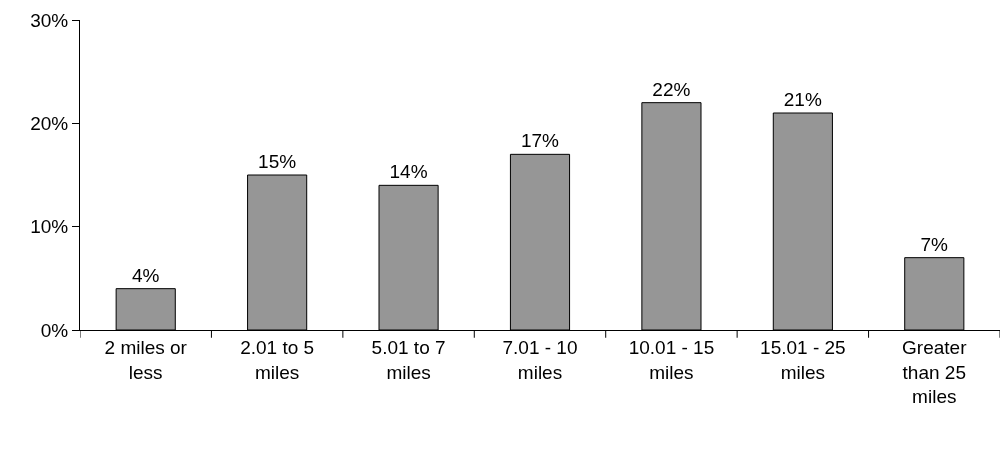  What do you see at coordinates (408, 172) in the screenshot?
I see `data-label: 14%` at bounding box center [408, 172].